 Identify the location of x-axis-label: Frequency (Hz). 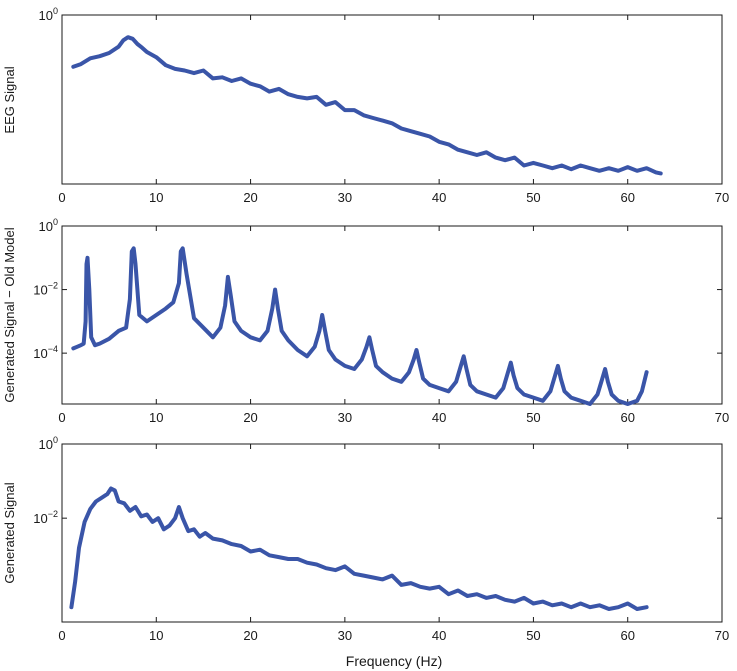
(394, 661).